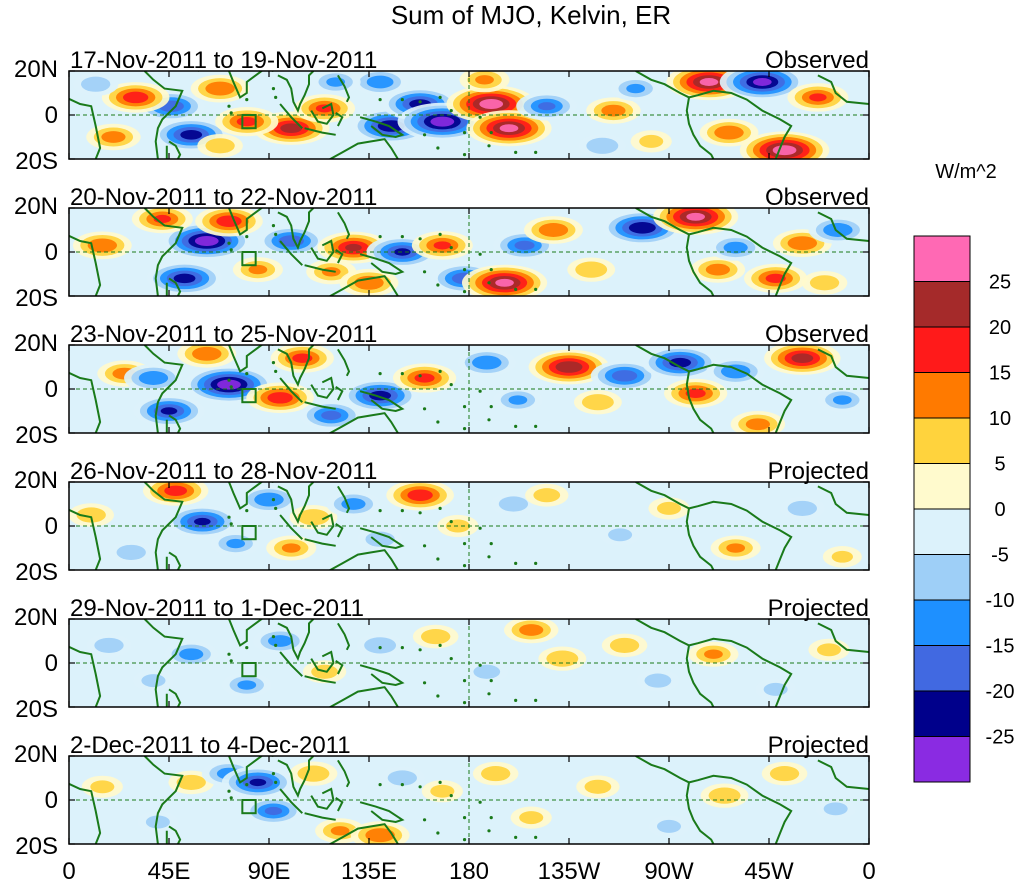 The image size is (1021, 889). What do you see at coordinates (68, 871) in the screenshot?
I see `x-tick-label: 0` at bounding box center [68, 871].